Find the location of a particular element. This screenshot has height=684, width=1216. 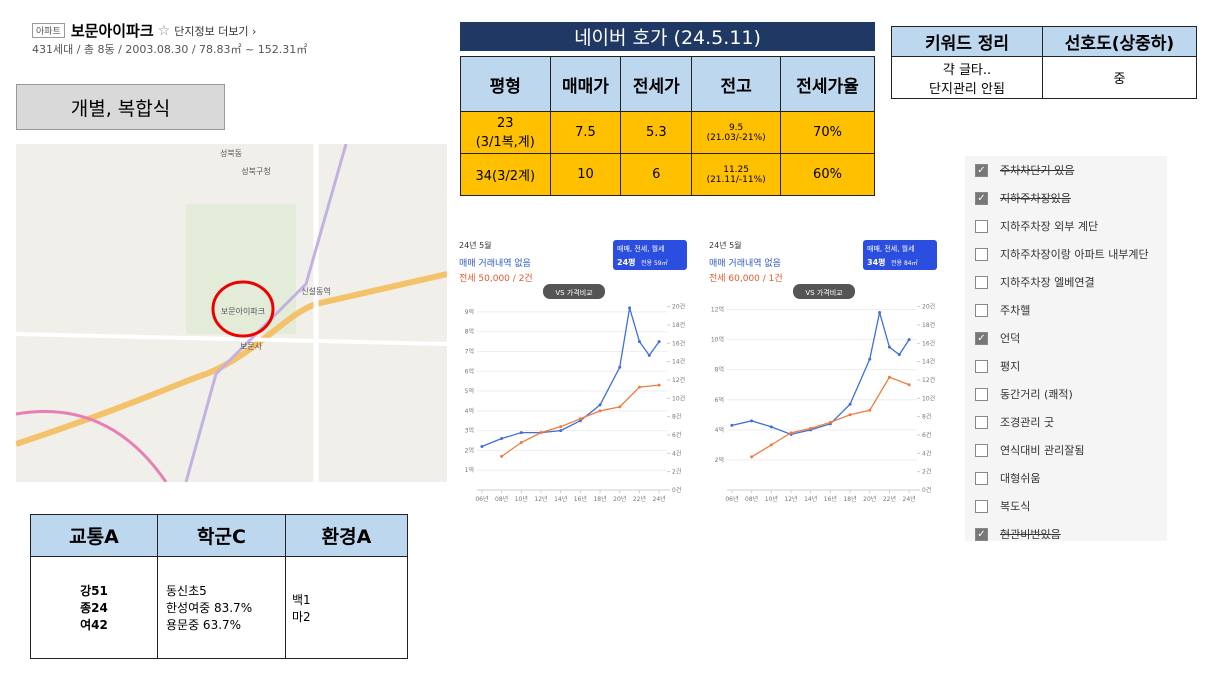

subway-line is located at coordinates (92, 446).